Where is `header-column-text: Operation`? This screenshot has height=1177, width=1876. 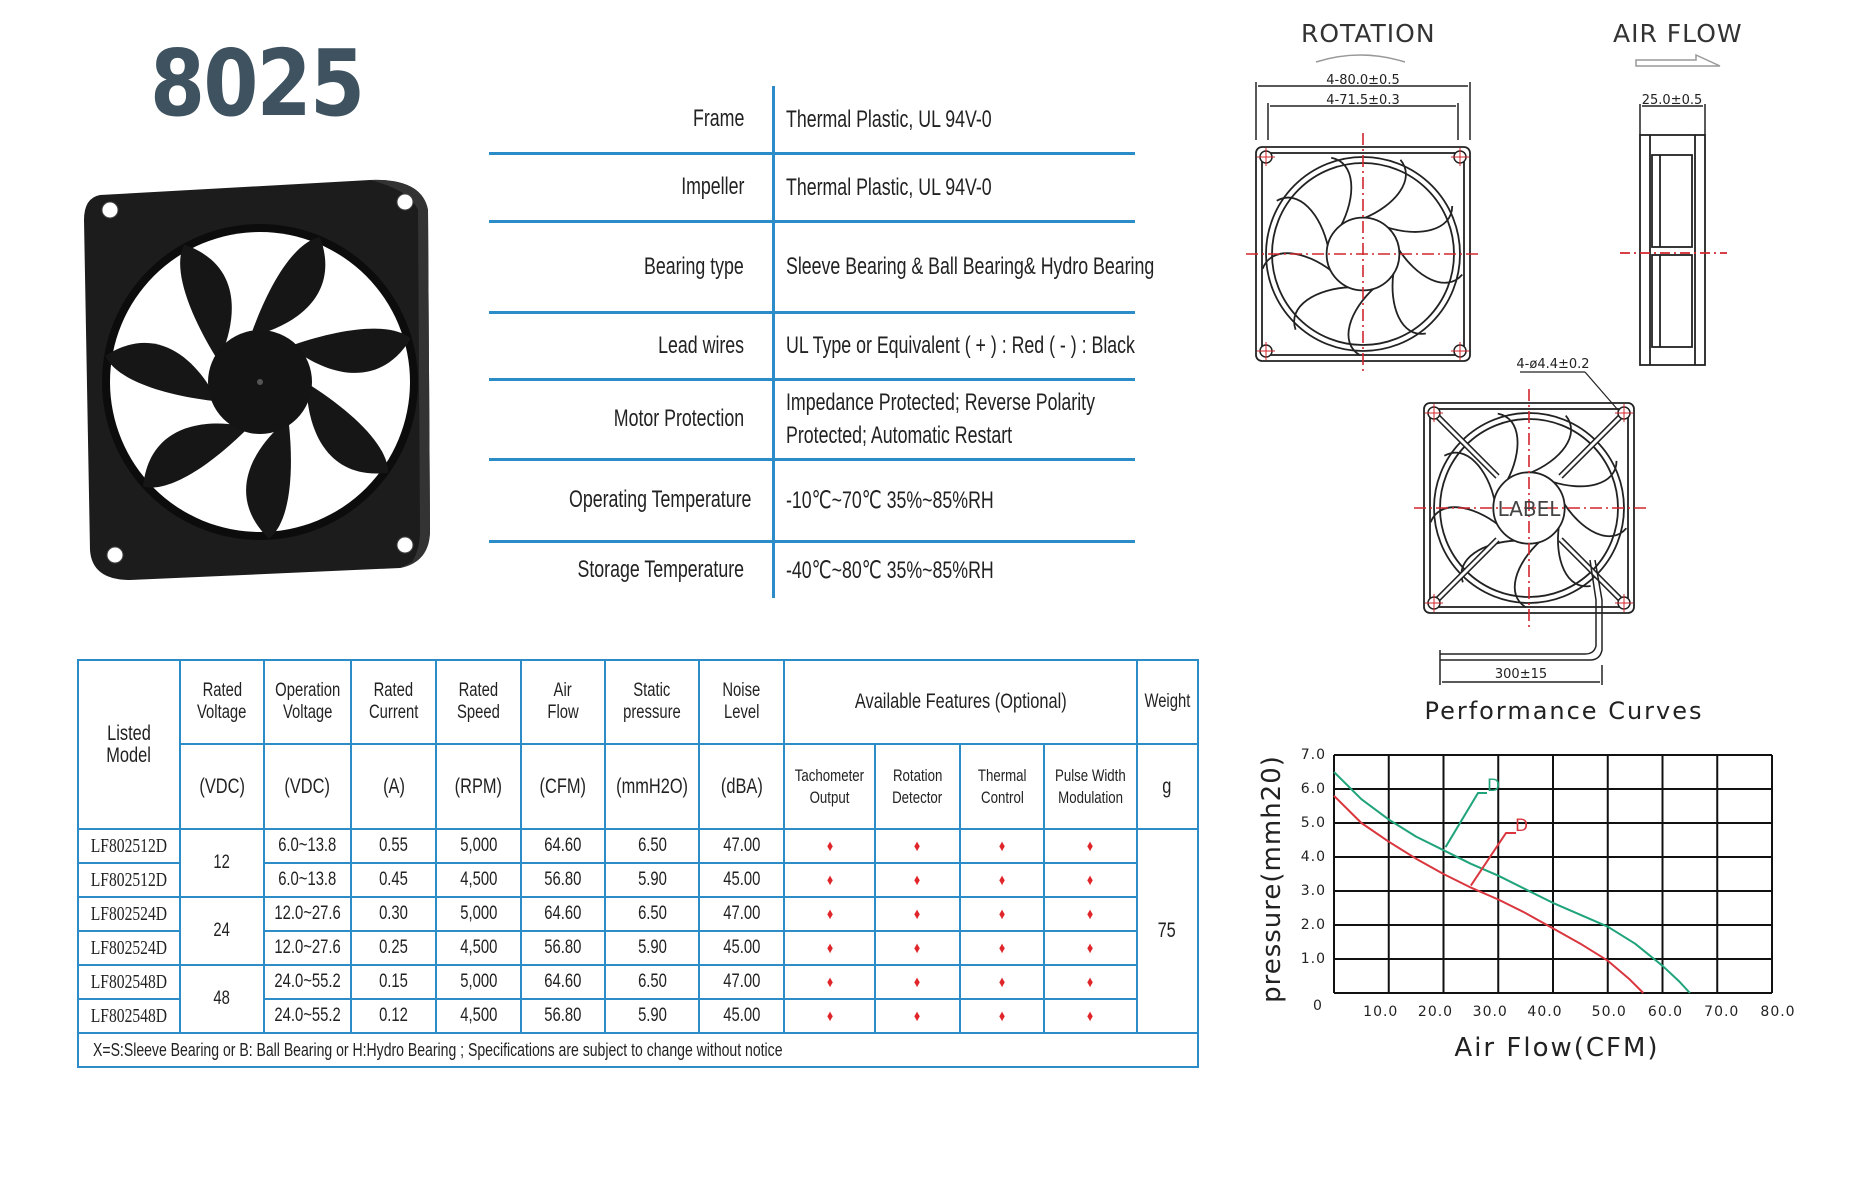
header-column-text: Operation is located at coordinates (307, 690).